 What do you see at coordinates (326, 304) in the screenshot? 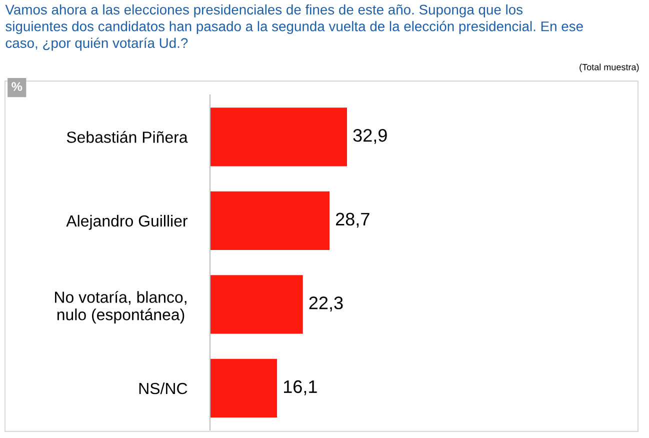
I see `data-label: 22,3` at bounding box center [326, 304].